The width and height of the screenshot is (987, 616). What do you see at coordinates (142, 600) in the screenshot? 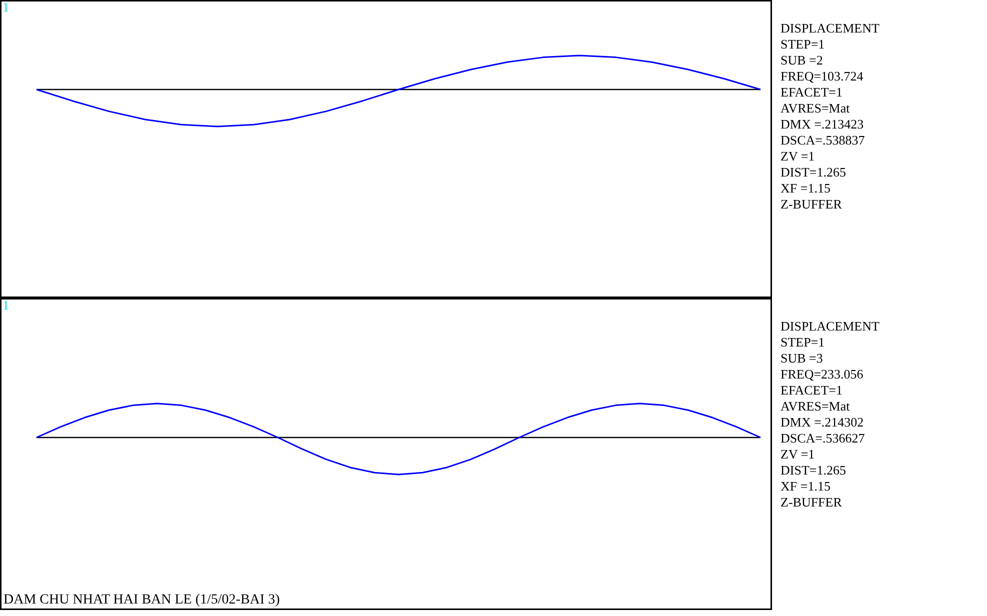
I see `text: DAM CHU NHAT HAI BAN LE (1/5/02-BAI 3)` at bounding box center [142, 600].